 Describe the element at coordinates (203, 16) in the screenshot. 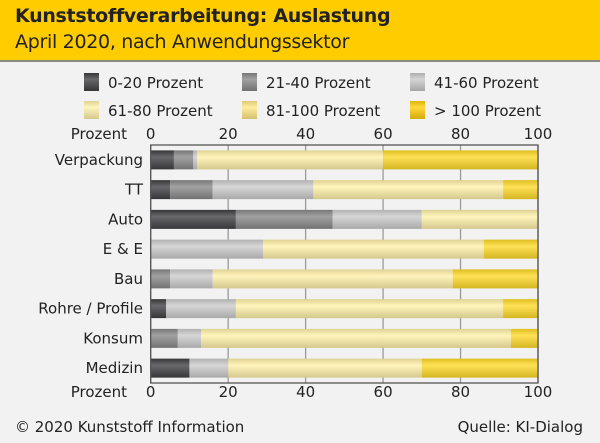

I see `chart-title: Kunststoffverarbeitung: Auslastung` at that location.